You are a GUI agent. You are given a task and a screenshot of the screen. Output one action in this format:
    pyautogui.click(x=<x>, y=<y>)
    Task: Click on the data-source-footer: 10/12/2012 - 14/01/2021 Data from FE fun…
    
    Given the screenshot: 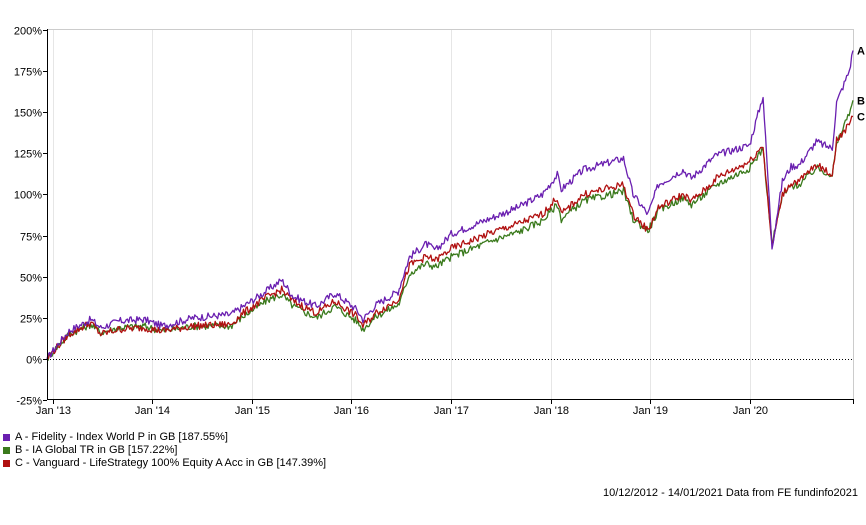 What is the action you would take?
    pyautogui.click(x=730, y=493)
    